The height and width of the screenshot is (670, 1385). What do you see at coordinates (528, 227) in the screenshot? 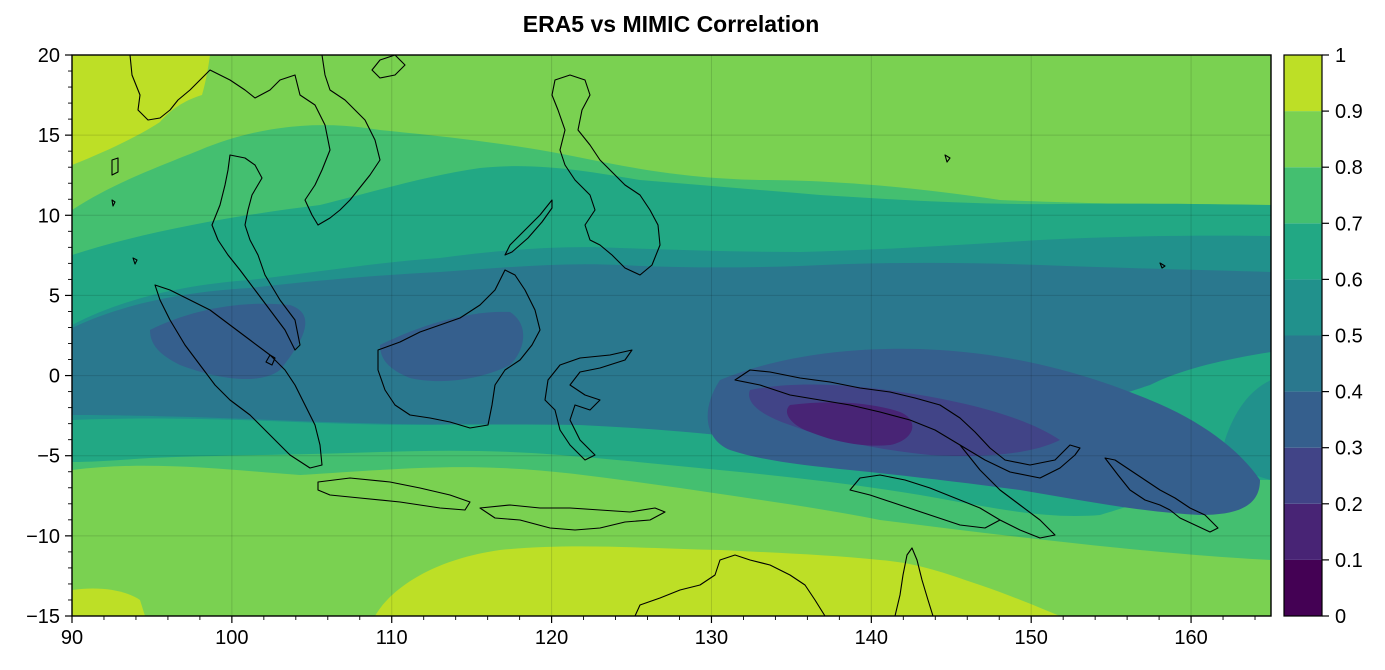
I see `coastline-palawan` at bounding box center [528, 227].